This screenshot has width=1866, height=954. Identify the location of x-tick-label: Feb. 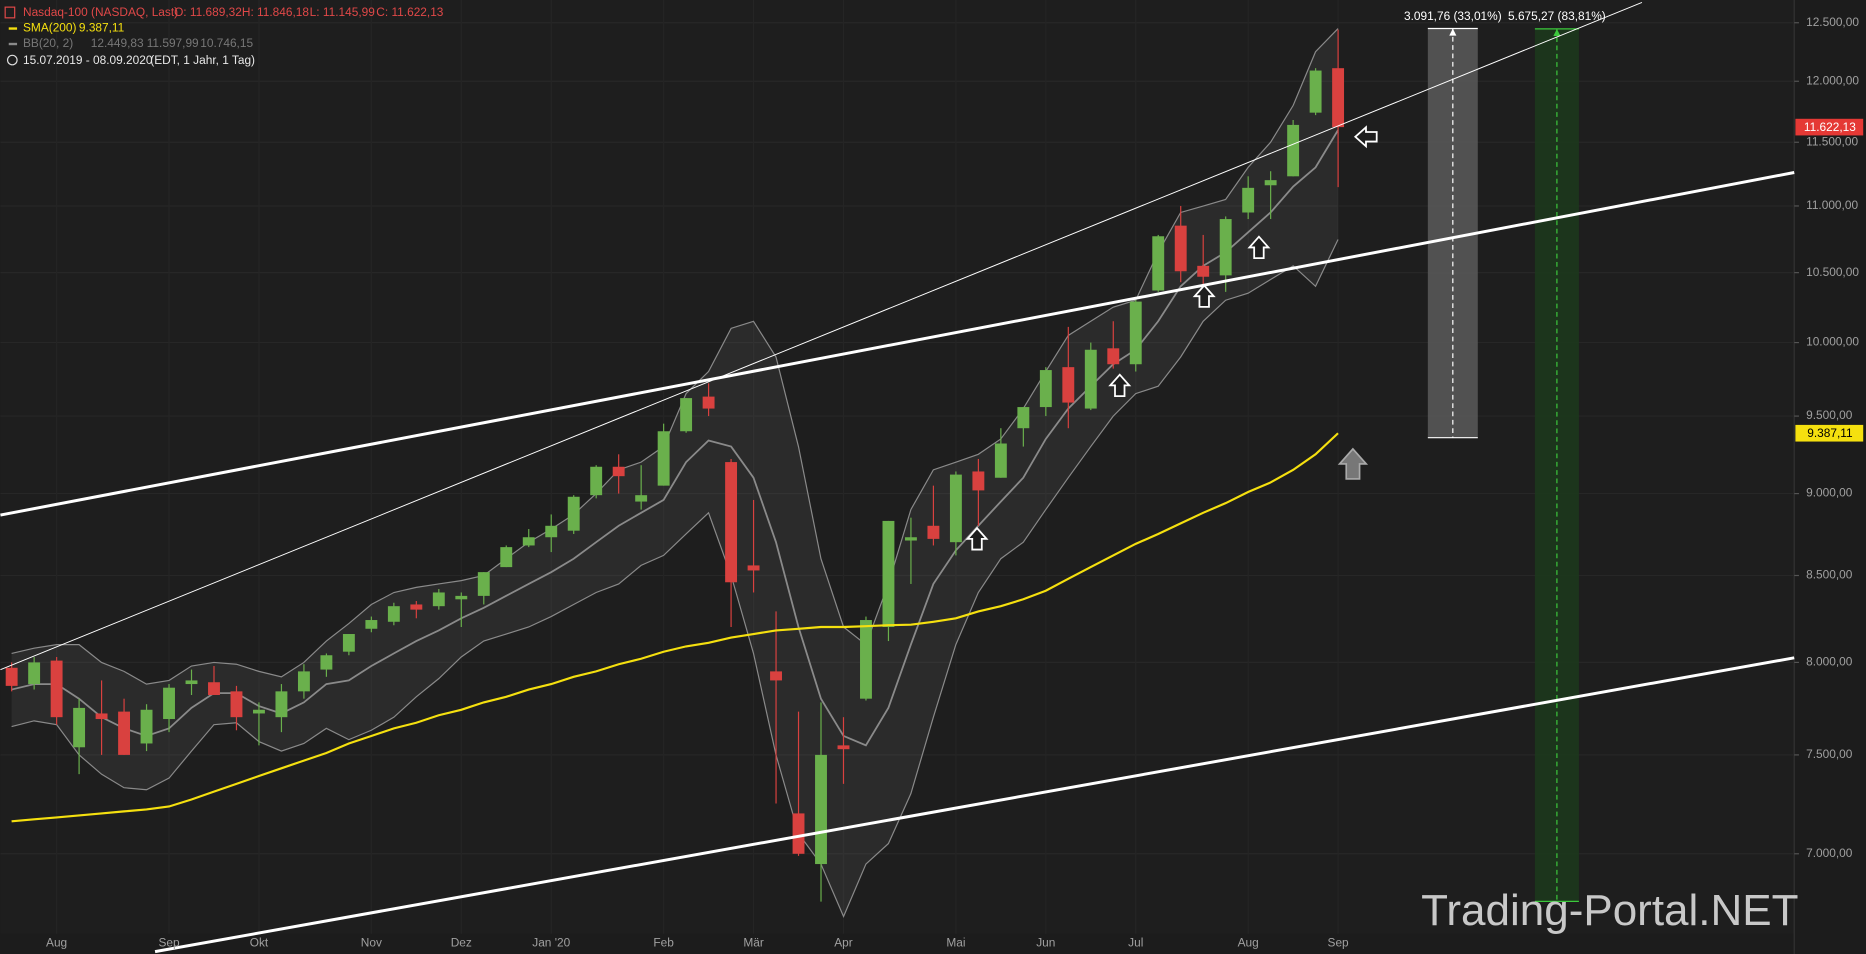
(663, 942).